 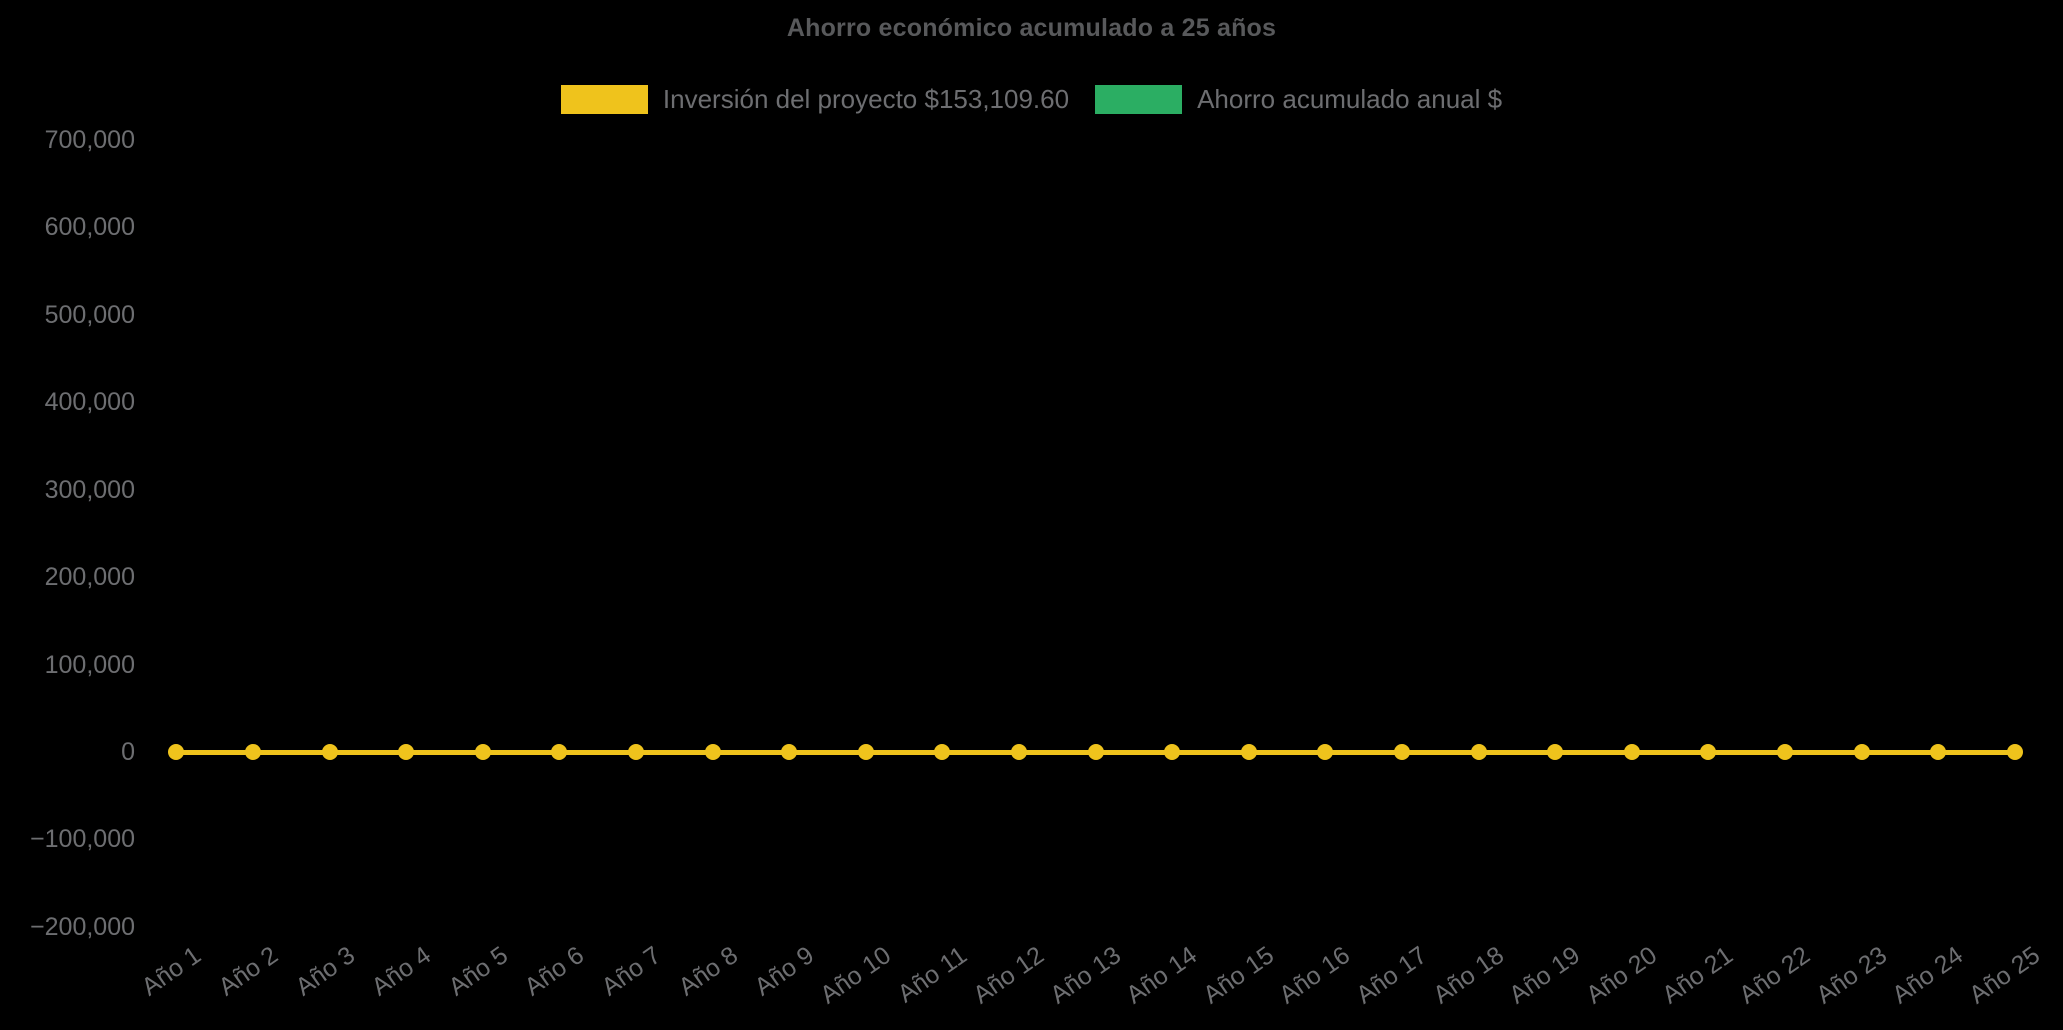 What do you see at coordinates (1478, 752) in the screenshot?
I see `investment-point-año-18` at bounding box center [1478, 752].